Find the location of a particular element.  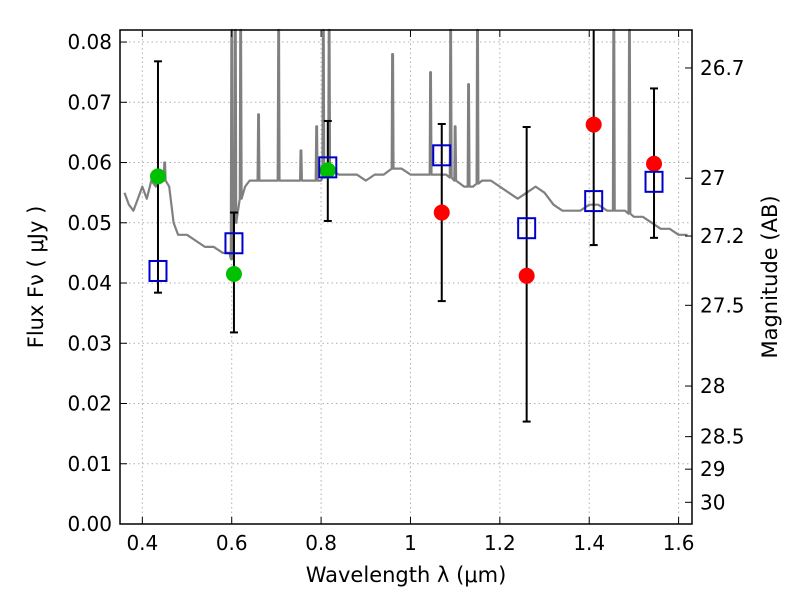

right-tick-label: 27.5 is located at coordinates (722, 305).